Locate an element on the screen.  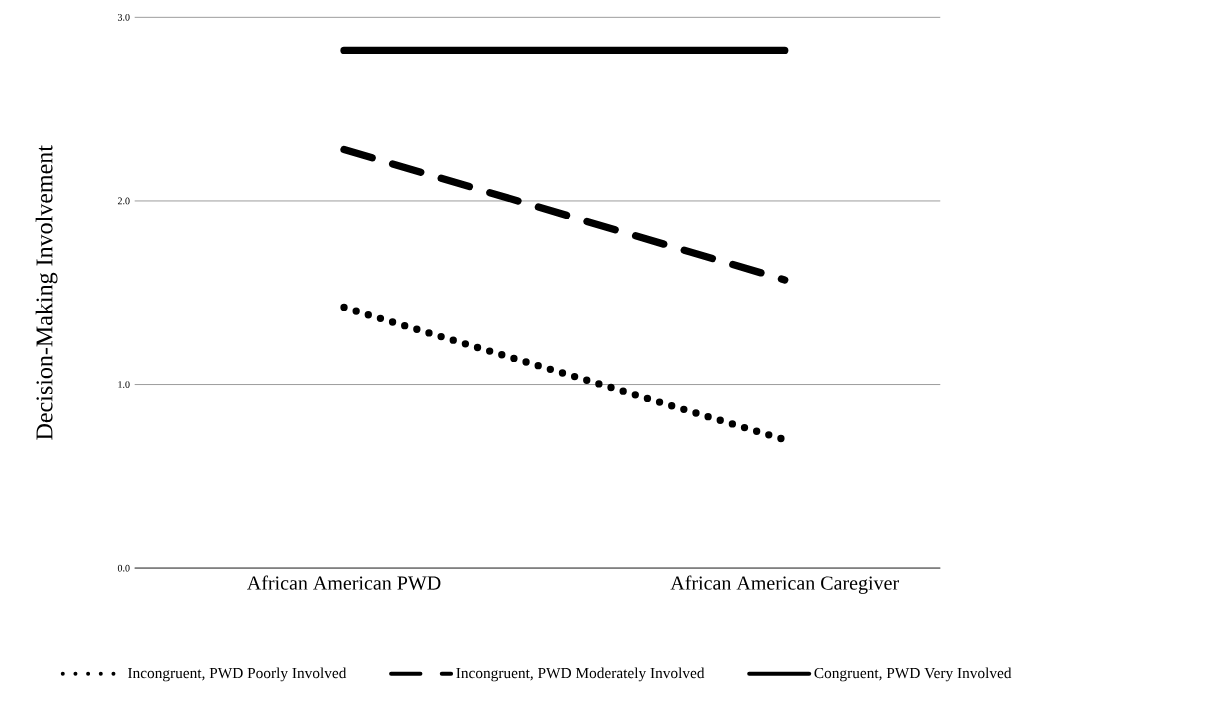
legend-label: Incongruent, PWD Moderately Involved is located at coordinates (580, 674).